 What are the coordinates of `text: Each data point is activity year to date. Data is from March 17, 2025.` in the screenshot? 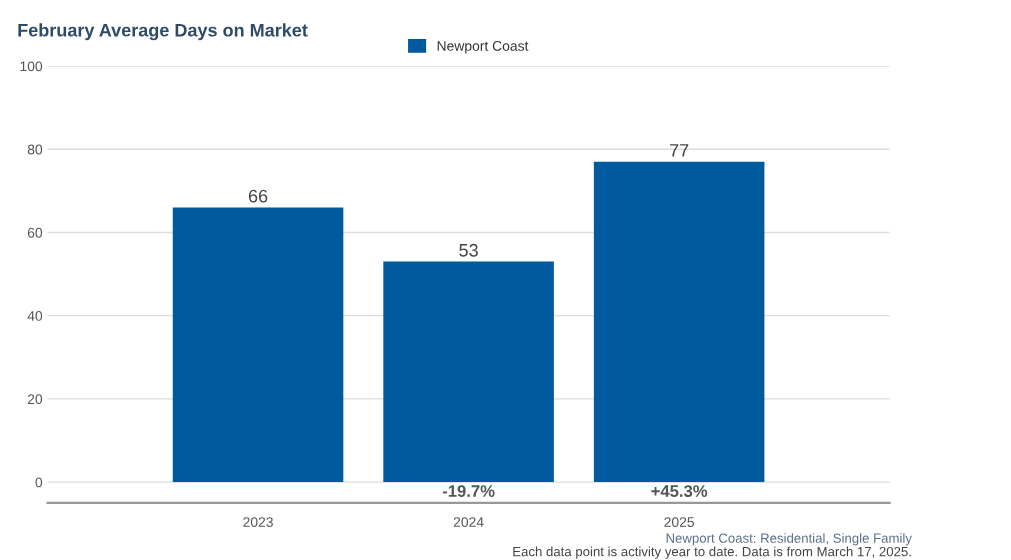 It's located at (712, 552).